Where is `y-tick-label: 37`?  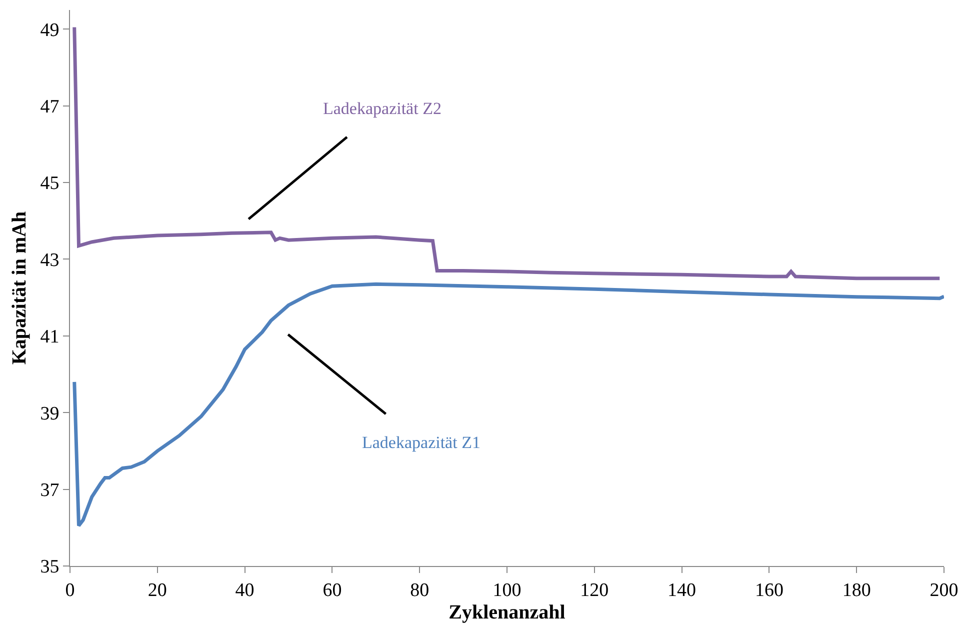 y-tick-label: 37 is located at coordinates (50, 490).